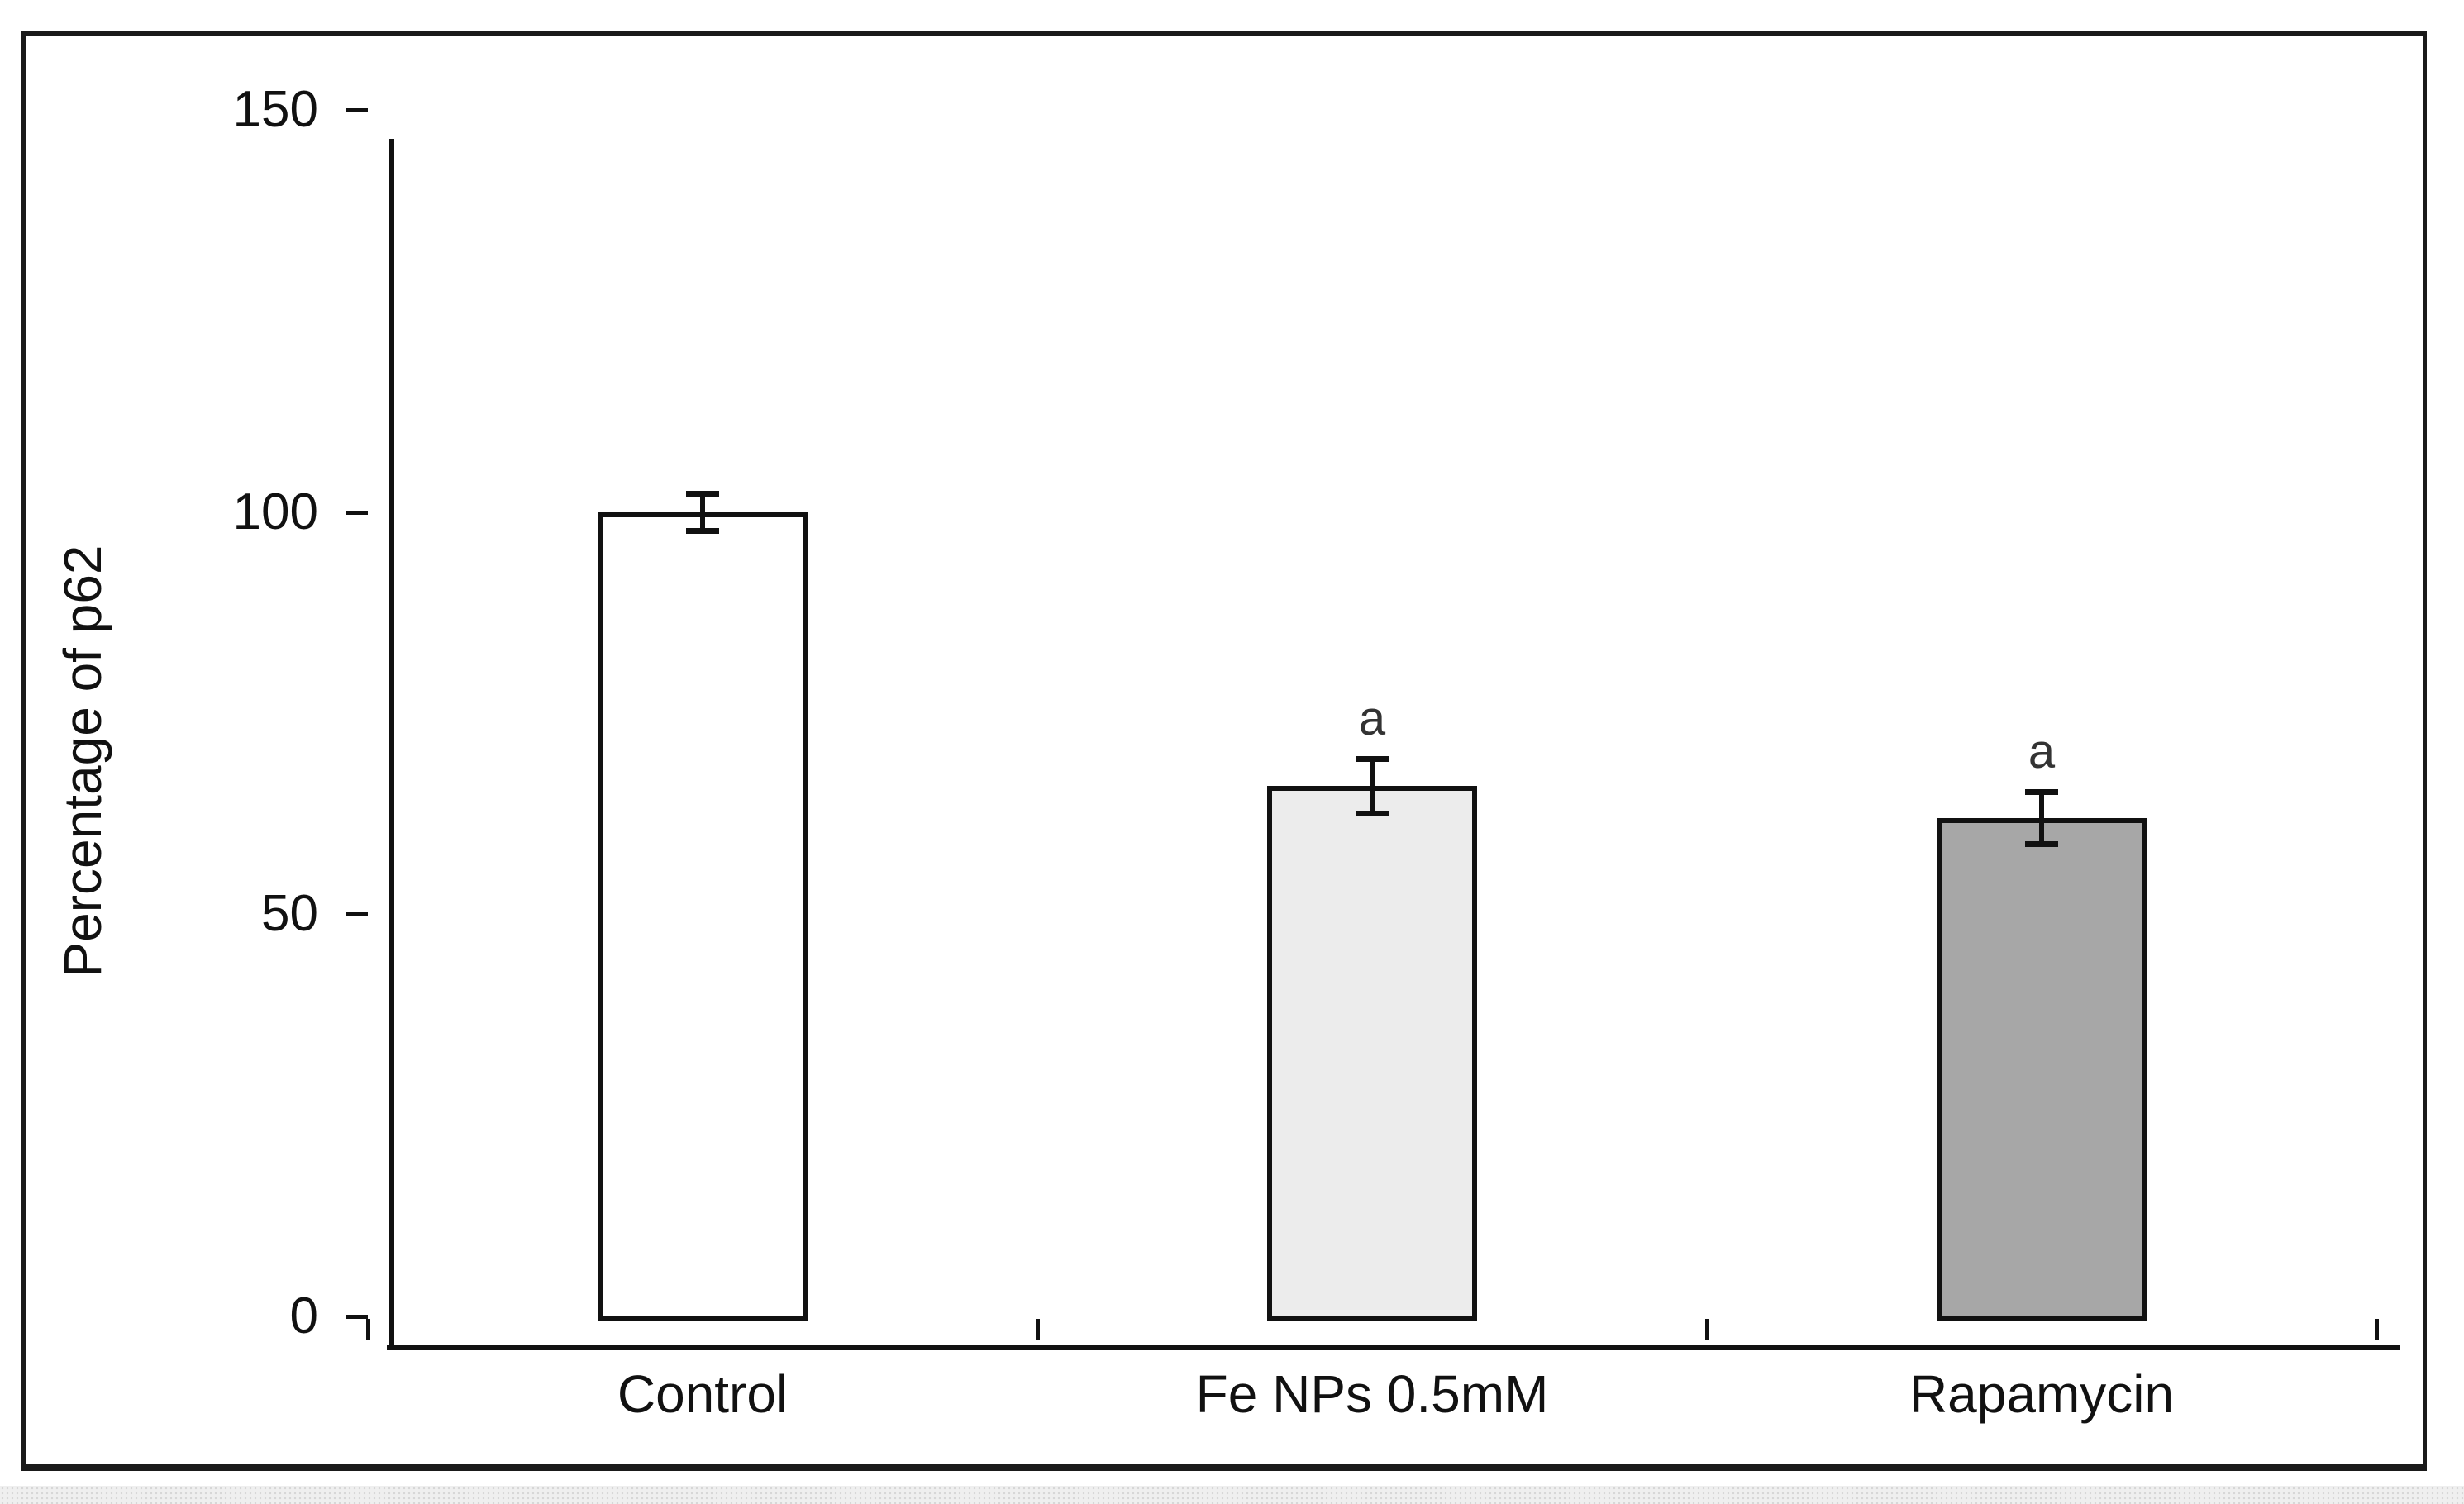  Describe the element at coordinates (1393, 1347) in the screenshot. I see `x-axis-line` at that location.